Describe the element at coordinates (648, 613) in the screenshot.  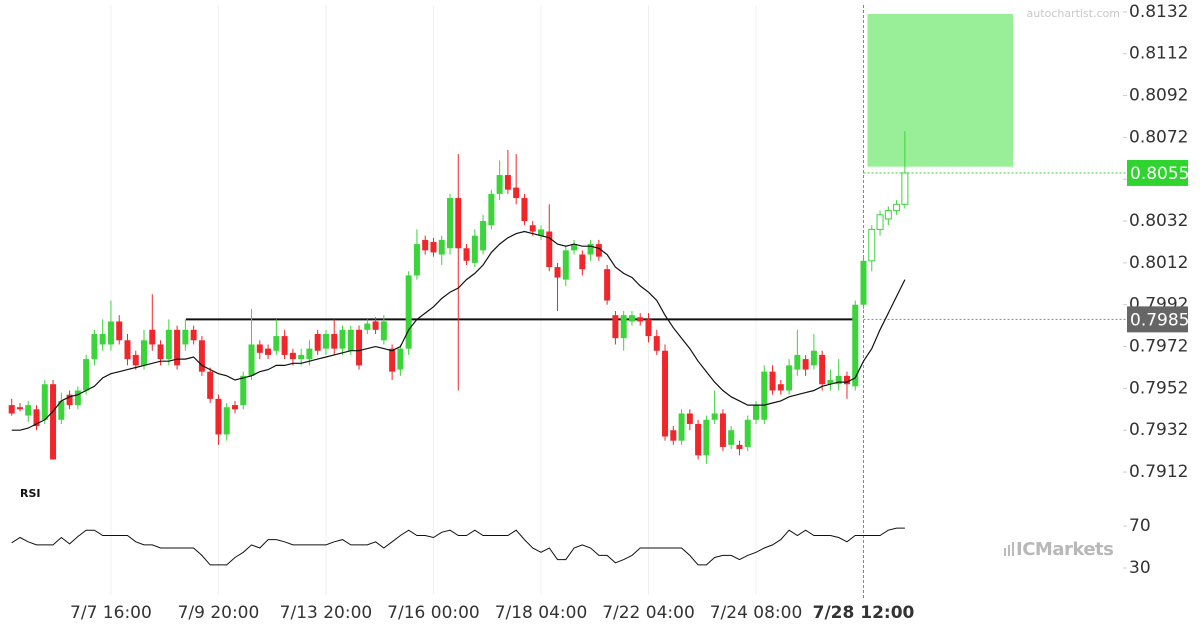
I see `x-tick-label: 7/22 04:00` at that location.